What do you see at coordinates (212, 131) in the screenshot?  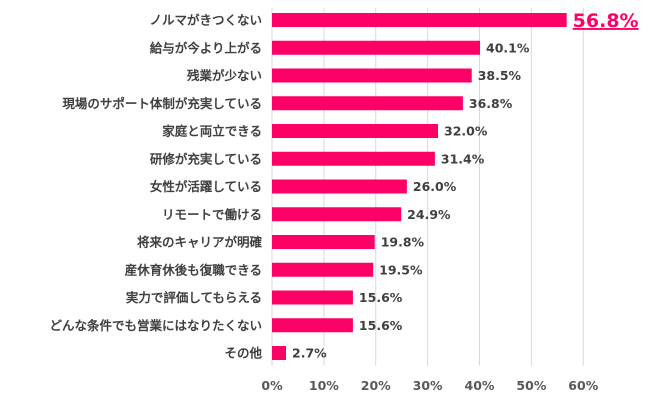 I see `category-label: 家庭と両立できる` at bounding box center [212, 131].